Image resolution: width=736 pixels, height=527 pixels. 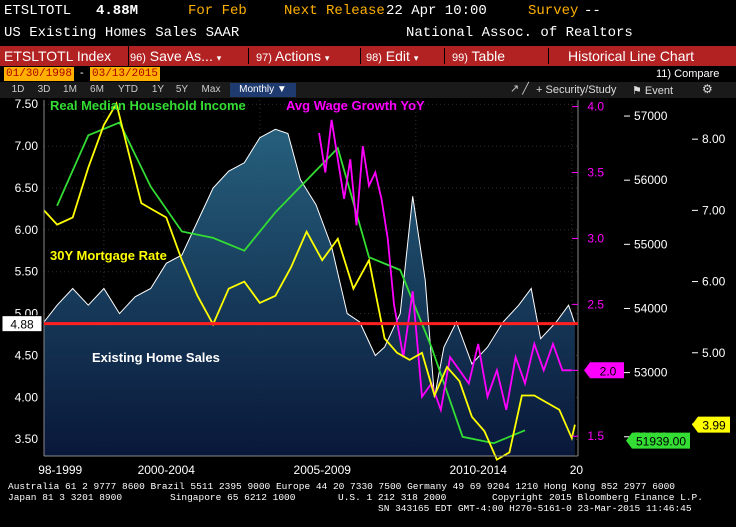 I want to click on wage-tick-label: 2.5, so click(x=595, y=304).